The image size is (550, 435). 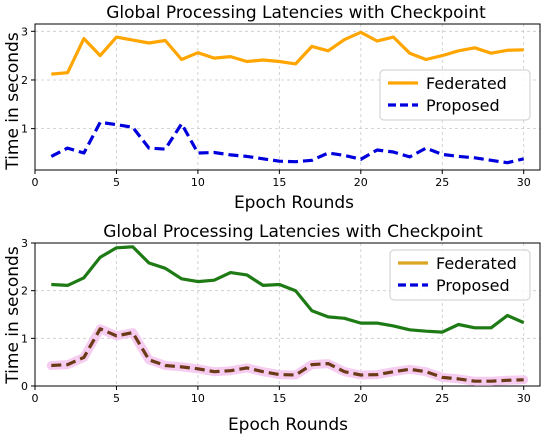 I want to click on y-tick-label: 0, so click(x=24, y=386).